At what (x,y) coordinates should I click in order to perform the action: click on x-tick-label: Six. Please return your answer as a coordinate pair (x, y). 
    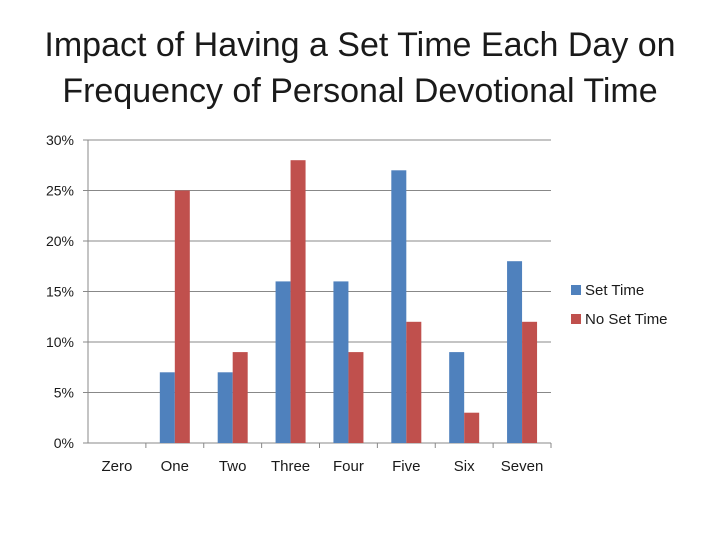
    Looking at the image, I should click on (464, 466).